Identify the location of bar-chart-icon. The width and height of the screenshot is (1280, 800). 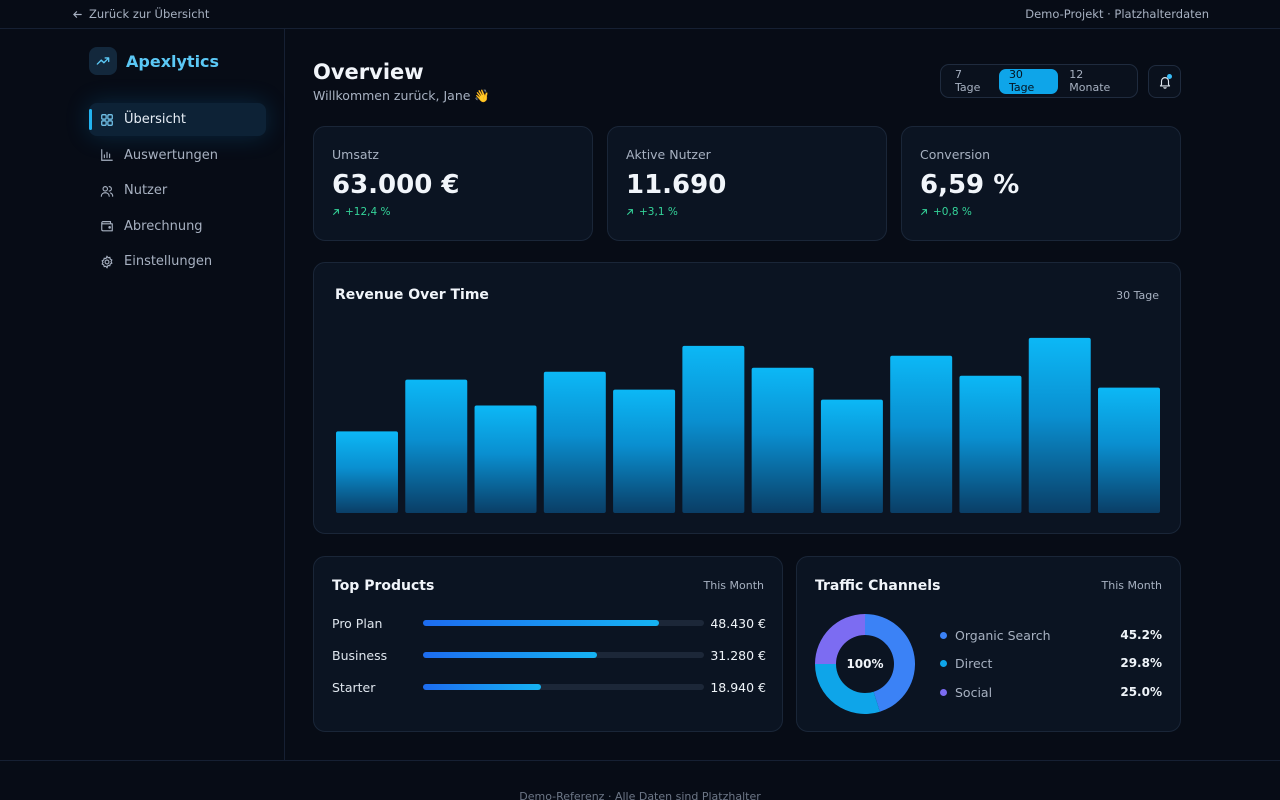
(107, 155).